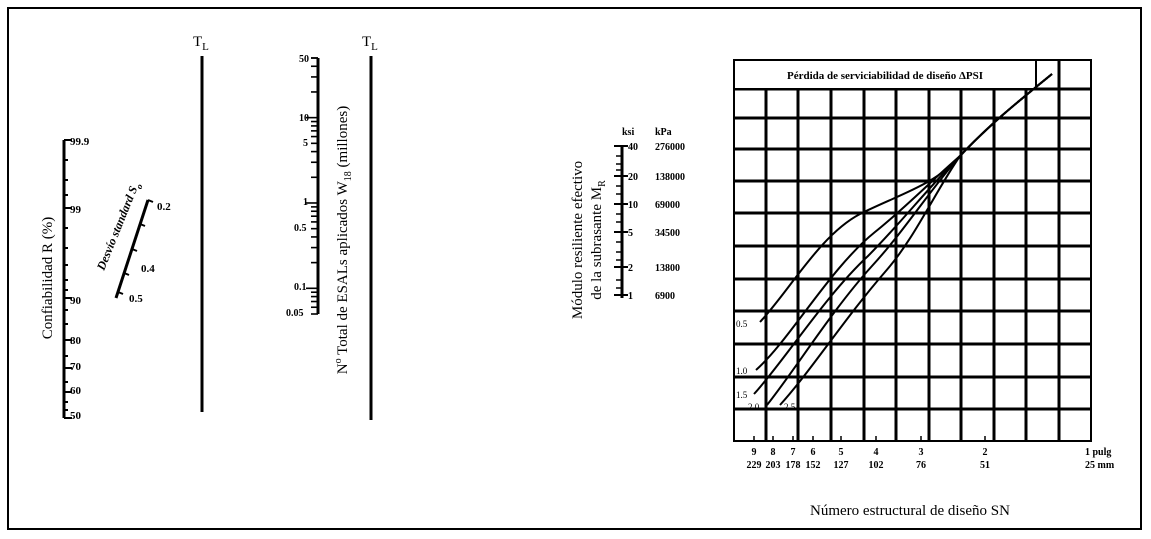 This screenshot has height=539, width=1151. What do you see at coordinates (921, 465) in the screenshot?
I see `sn-mm-label: 76` at bounding box center [921, 465].